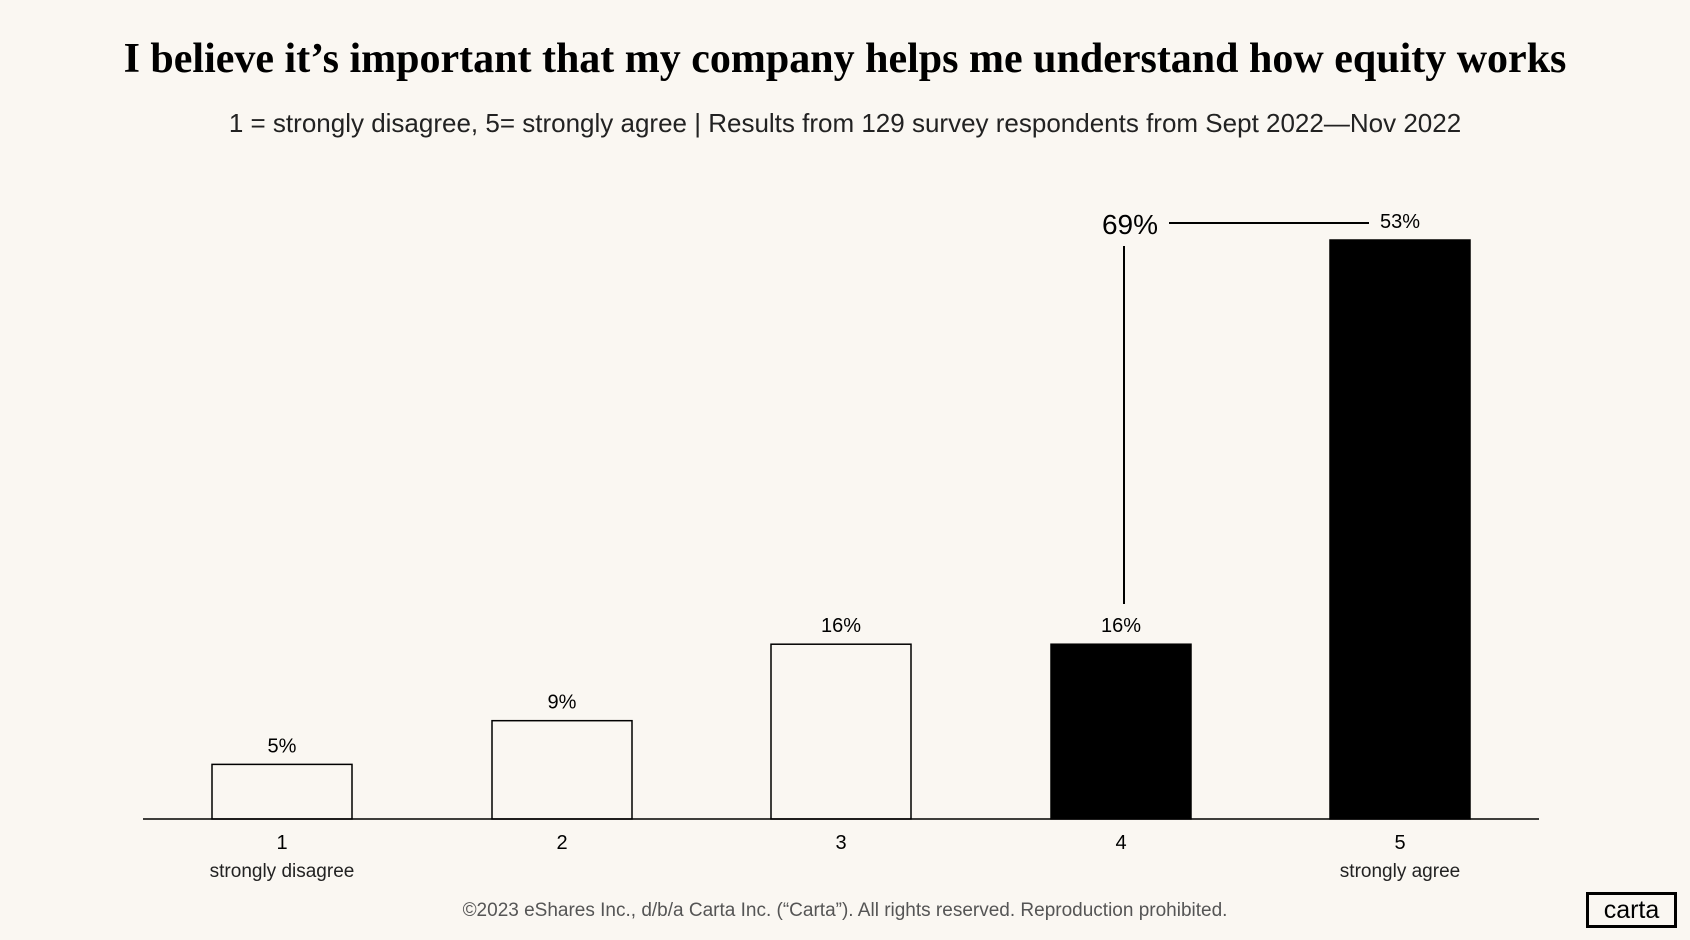  Describe the element at coordinates (841, 626) in the screenshot. I see `data-label-3: 16%` at that location.